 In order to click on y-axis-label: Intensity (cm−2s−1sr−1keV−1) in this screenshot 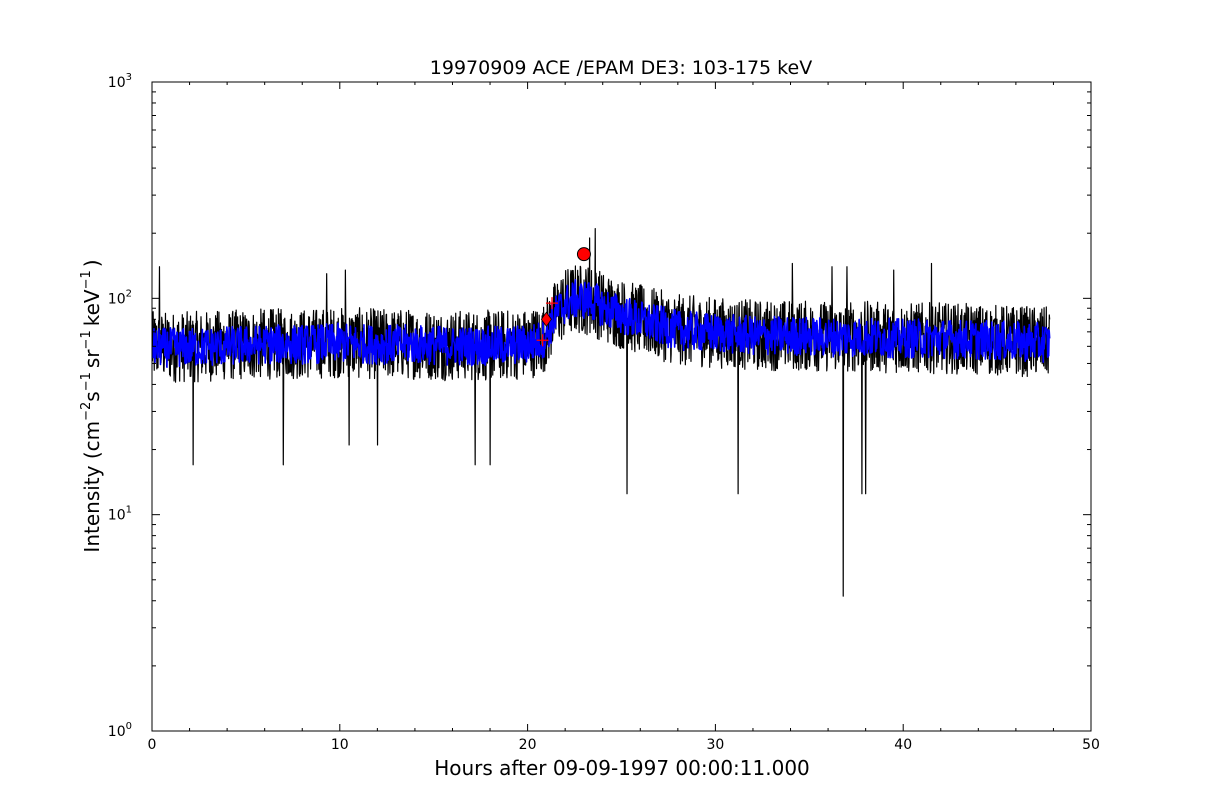, I will do `click(91, 405)`.